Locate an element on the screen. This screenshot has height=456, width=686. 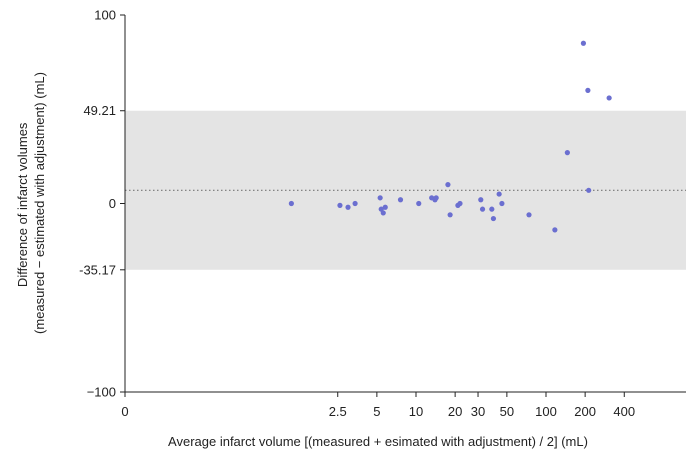
x-tick-label: 30 is located at coordinates (478, 411).